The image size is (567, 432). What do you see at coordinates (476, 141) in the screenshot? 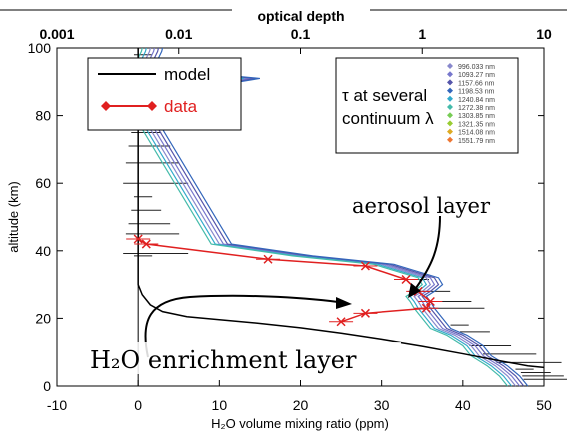
I see `tau-legend-entry: 1551.79 nm` at bounding box center [476, 141].